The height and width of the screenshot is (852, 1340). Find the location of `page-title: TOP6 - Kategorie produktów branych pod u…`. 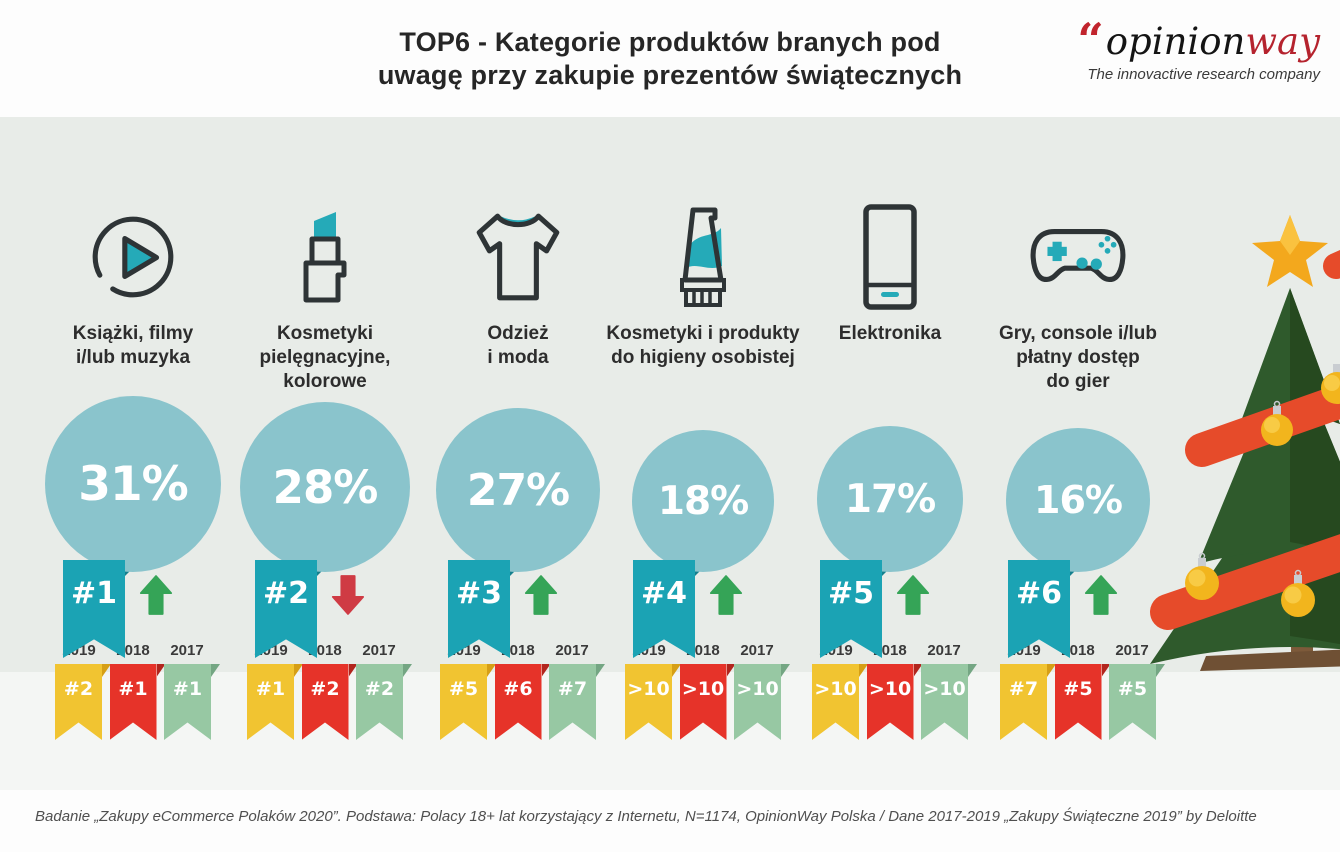

page-title: TOP6 - Kategorie produktów branych pod u… is located at coordinates (670, 59).